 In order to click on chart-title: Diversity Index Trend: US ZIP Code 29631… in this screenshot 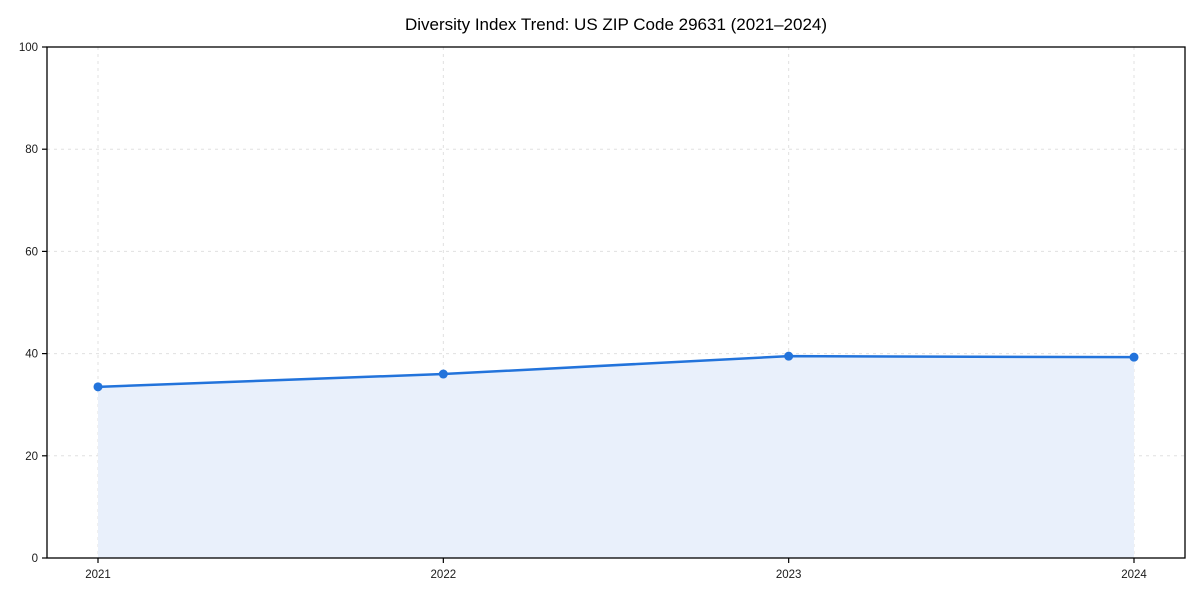, I will do `click(616, 24)`.